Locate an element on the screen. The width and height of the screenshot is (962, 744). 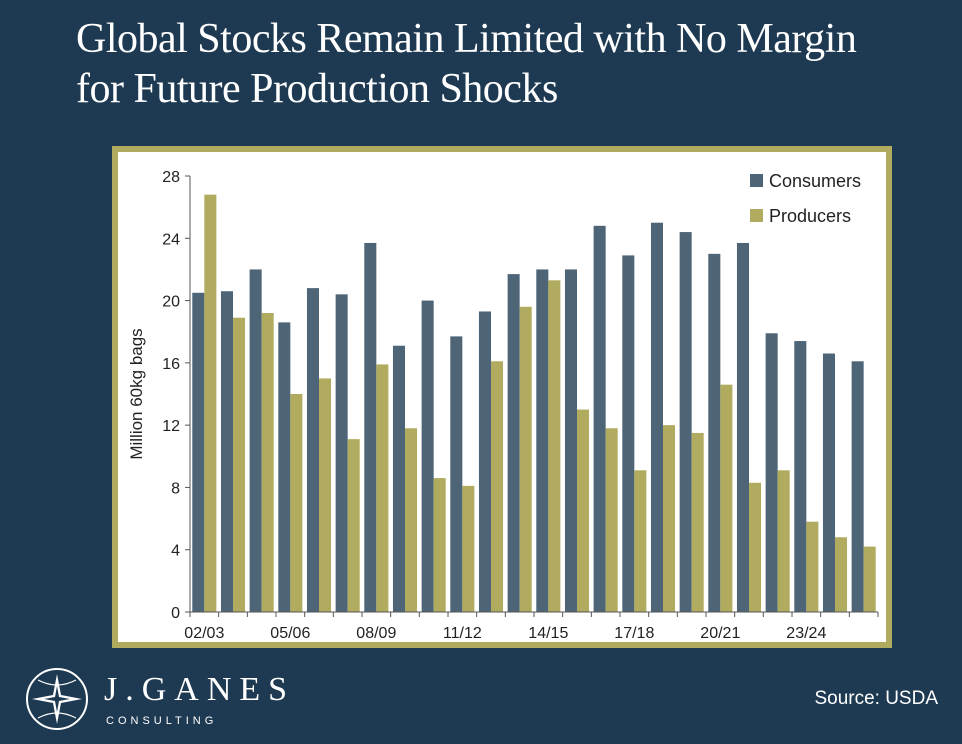
title-line-2: for Future Production Shocks is located at coordinates (317, 89).